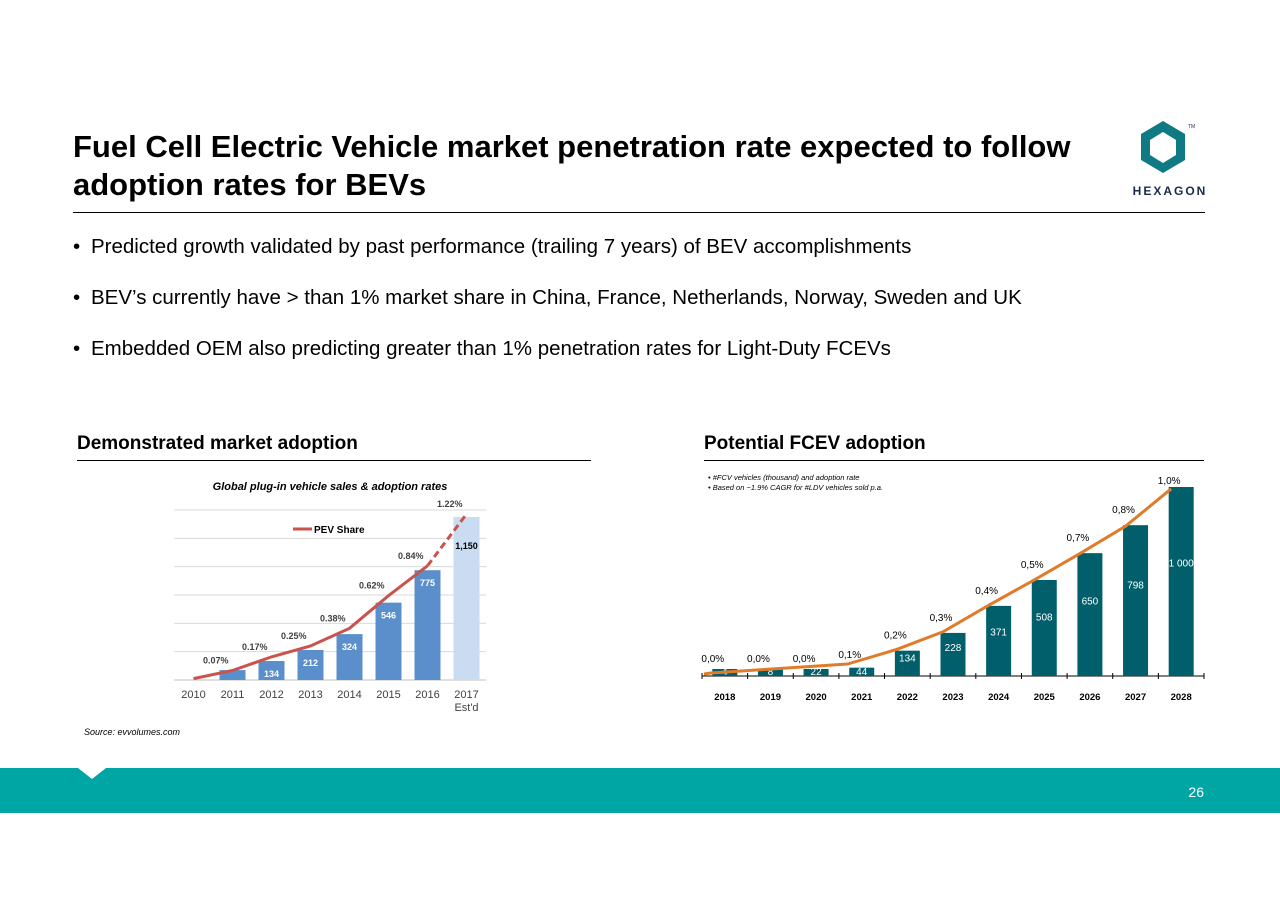 This screenshot has width=1280, height=905. I want to click on bar-value-label: 650, so click(1090, 602).